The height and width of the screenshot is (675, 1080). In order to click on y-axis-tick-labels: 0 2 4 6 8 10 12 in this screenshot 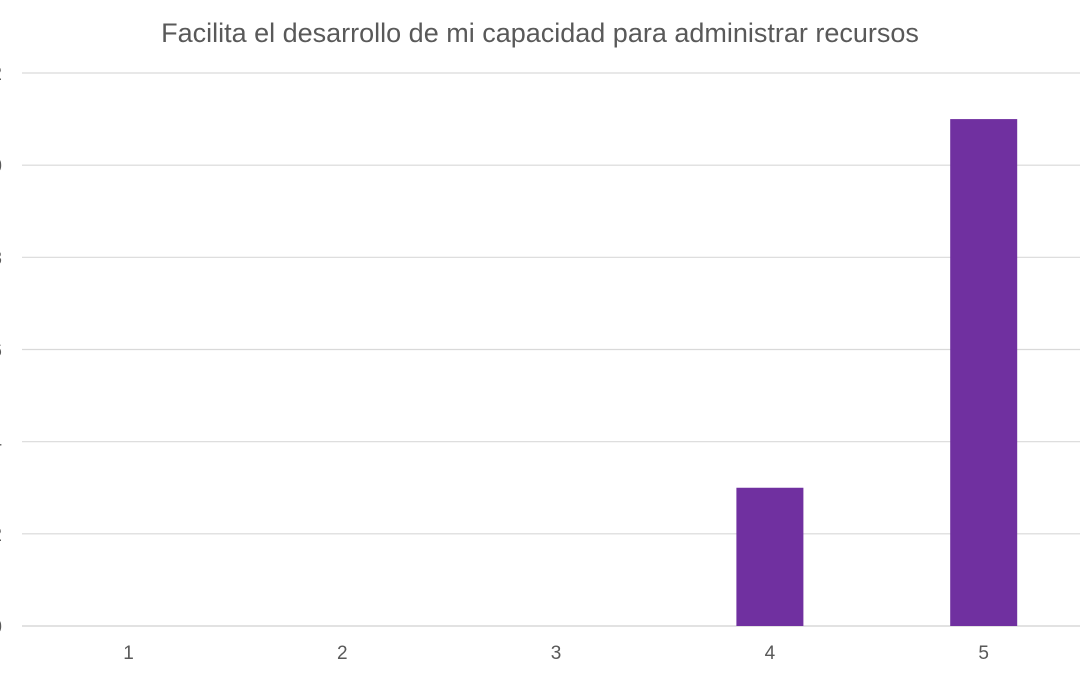, I will do `click(1, 351)`.